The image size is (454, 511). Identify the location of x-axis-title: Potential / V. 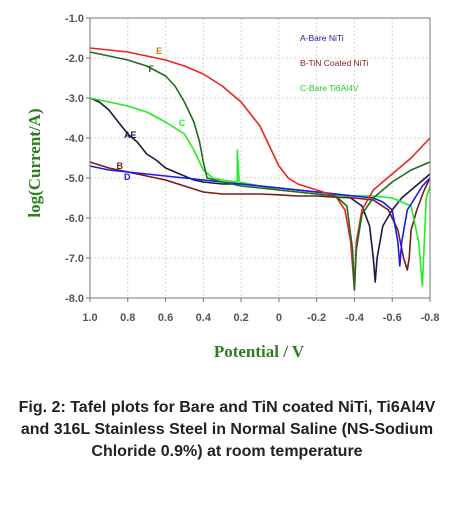
(259, 351).